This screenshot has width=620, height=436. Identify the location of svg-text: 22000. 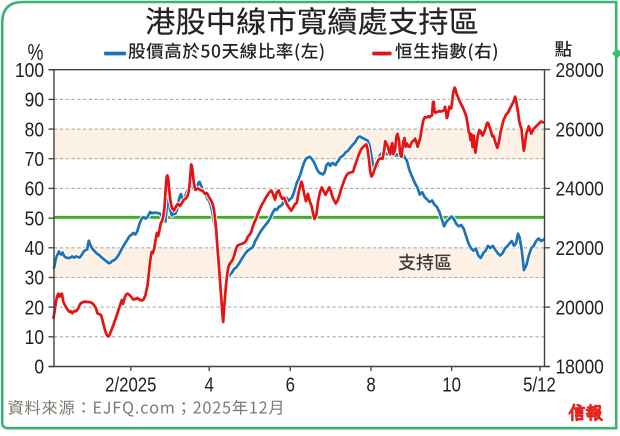
(580, 248).